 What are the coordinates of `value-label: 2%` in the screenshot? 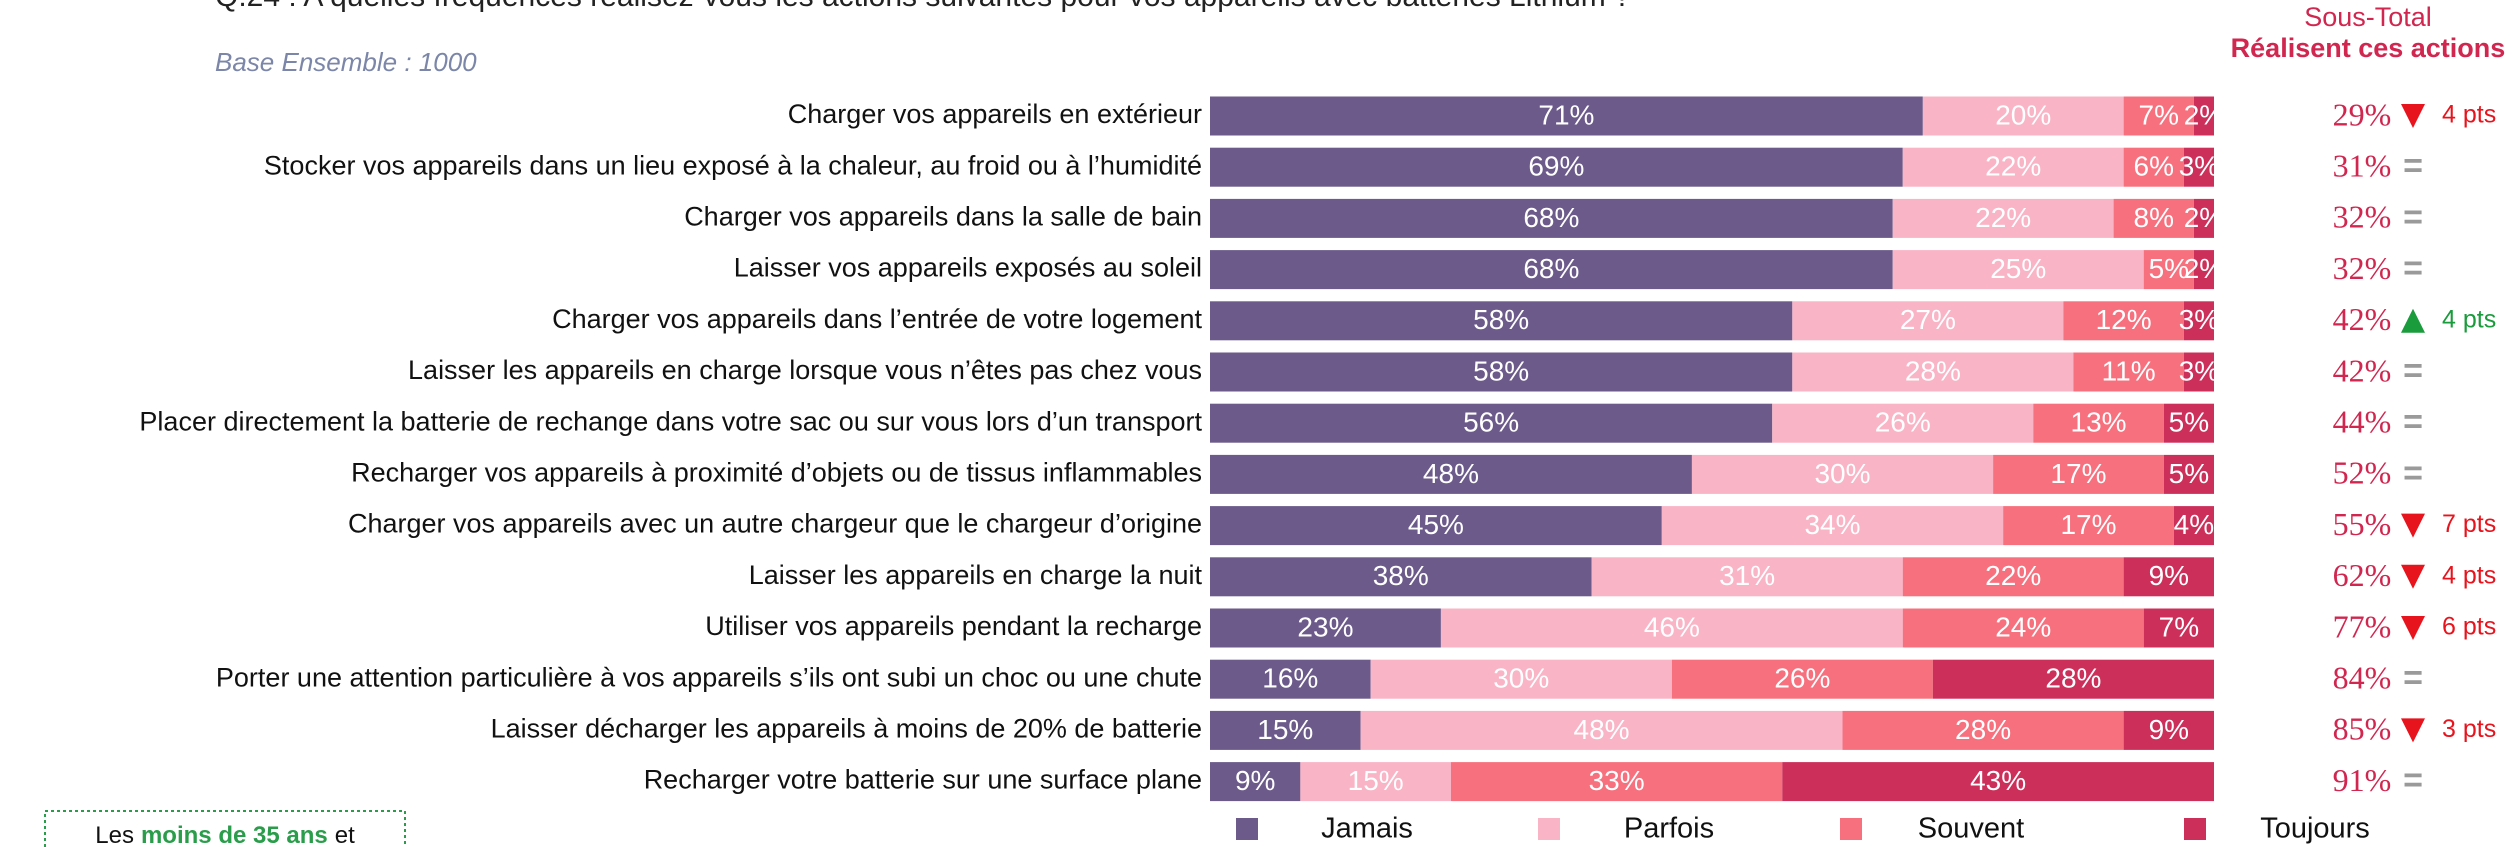 It's located at (2204, 217).